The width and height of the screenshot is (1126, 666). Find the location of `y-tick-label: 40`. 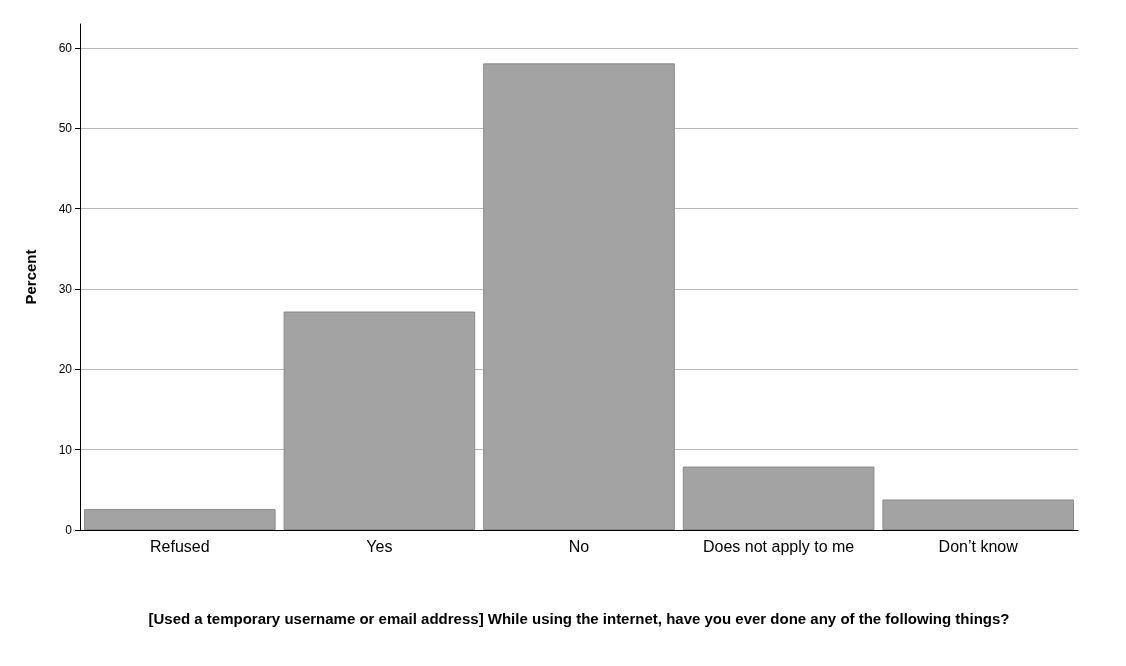

y-tick-label: 40 is located at coordinates (65, 208).